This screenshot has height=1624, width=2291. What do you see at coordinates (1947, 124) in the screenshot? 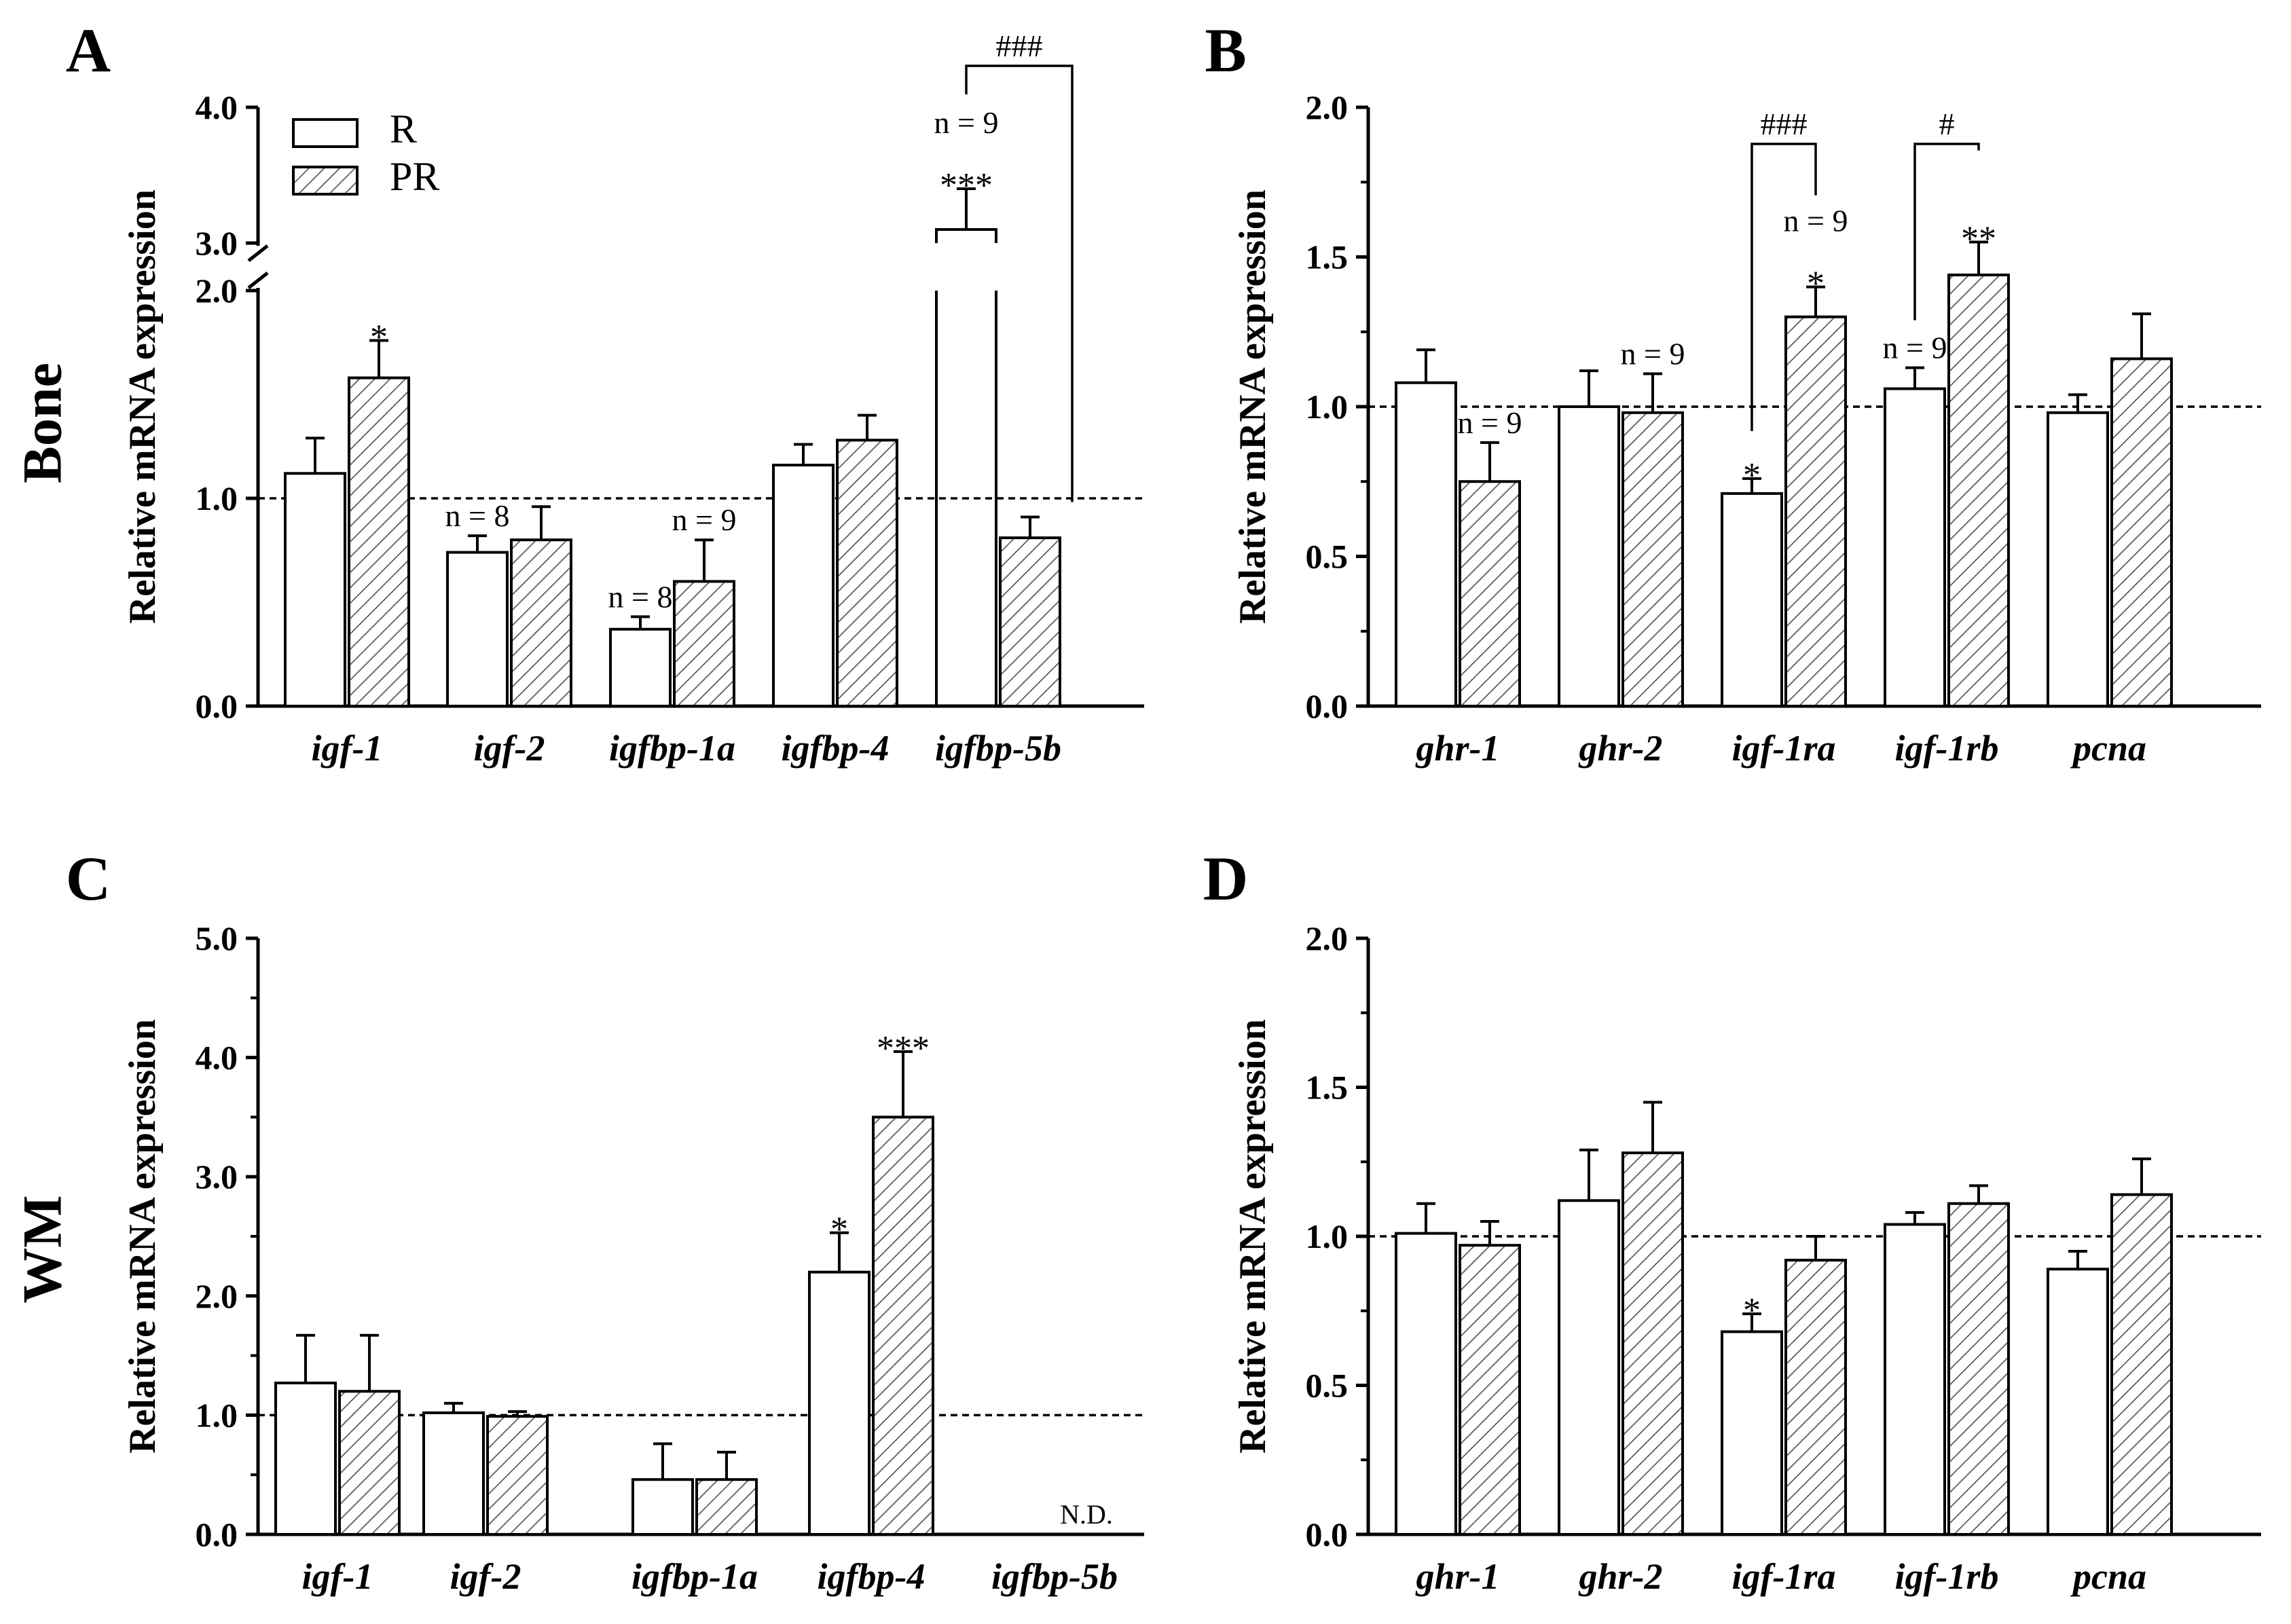
I see `significance-label: #` at bounding box center [1947, 124].